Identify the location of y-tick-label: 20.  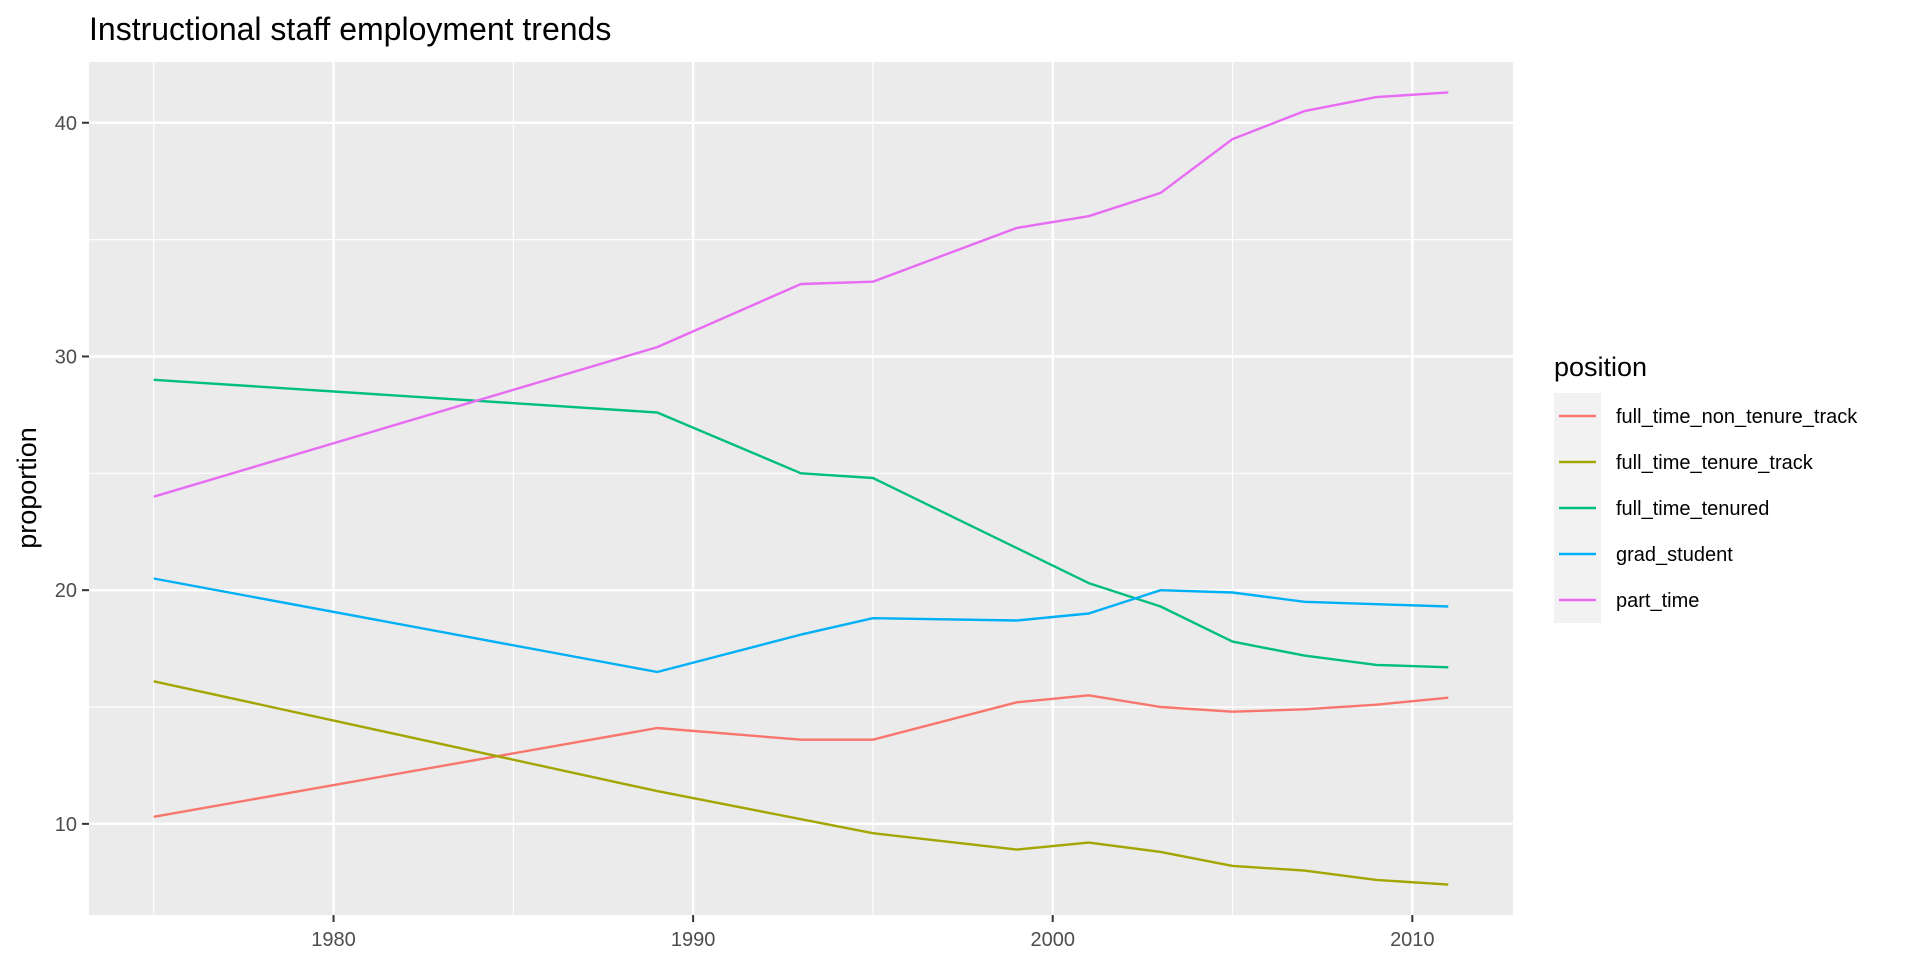
(66, 591).